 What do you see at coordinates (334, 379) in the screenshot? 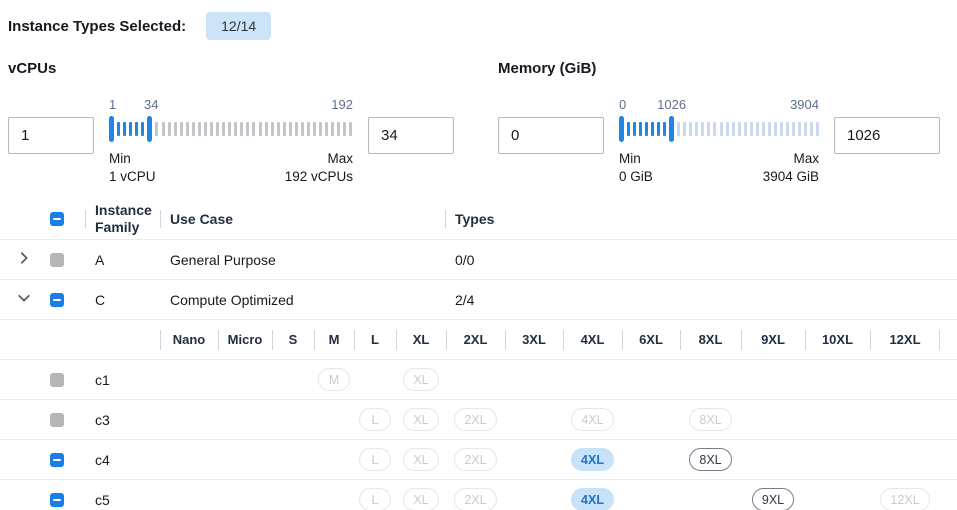
I see `size-cell: M` at bounding box center [334, 379].